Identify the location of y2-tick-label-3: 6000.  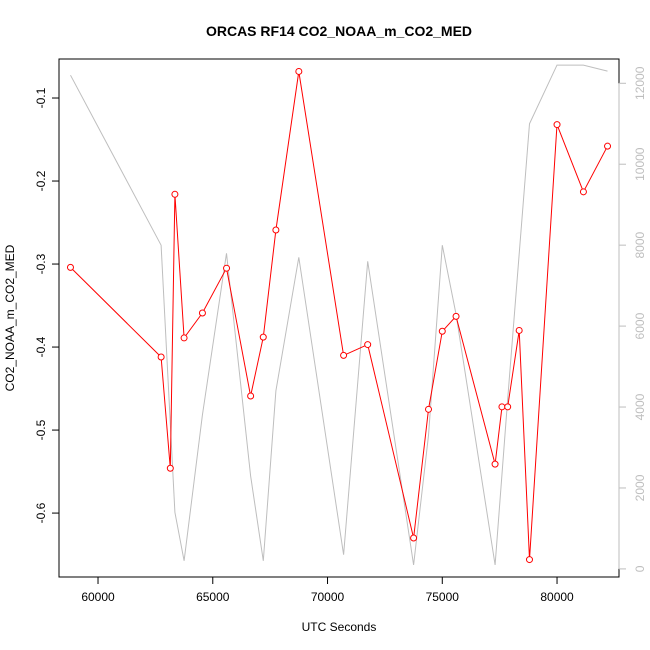
(640, 325).